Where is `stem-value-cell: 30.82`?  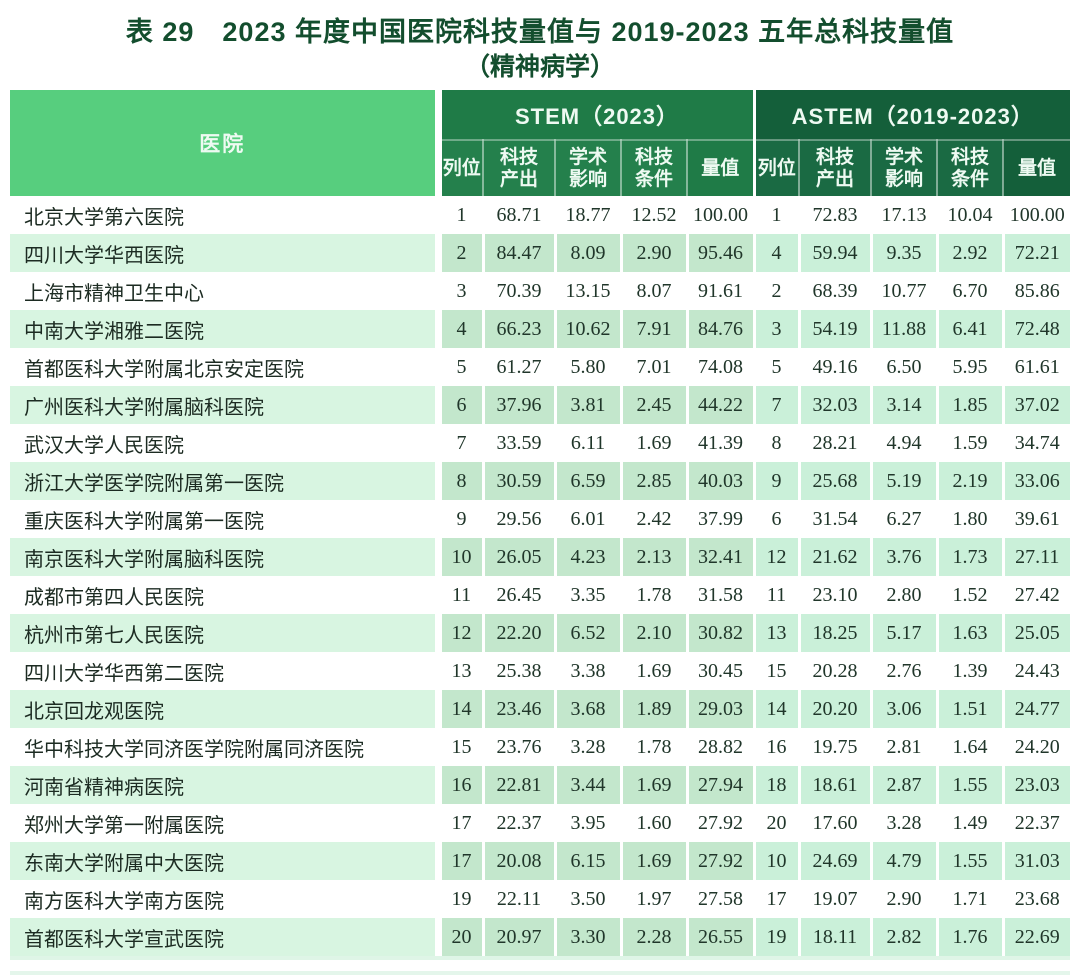
stem-value-cell: 30.82 is located at coordinates (721, 633).